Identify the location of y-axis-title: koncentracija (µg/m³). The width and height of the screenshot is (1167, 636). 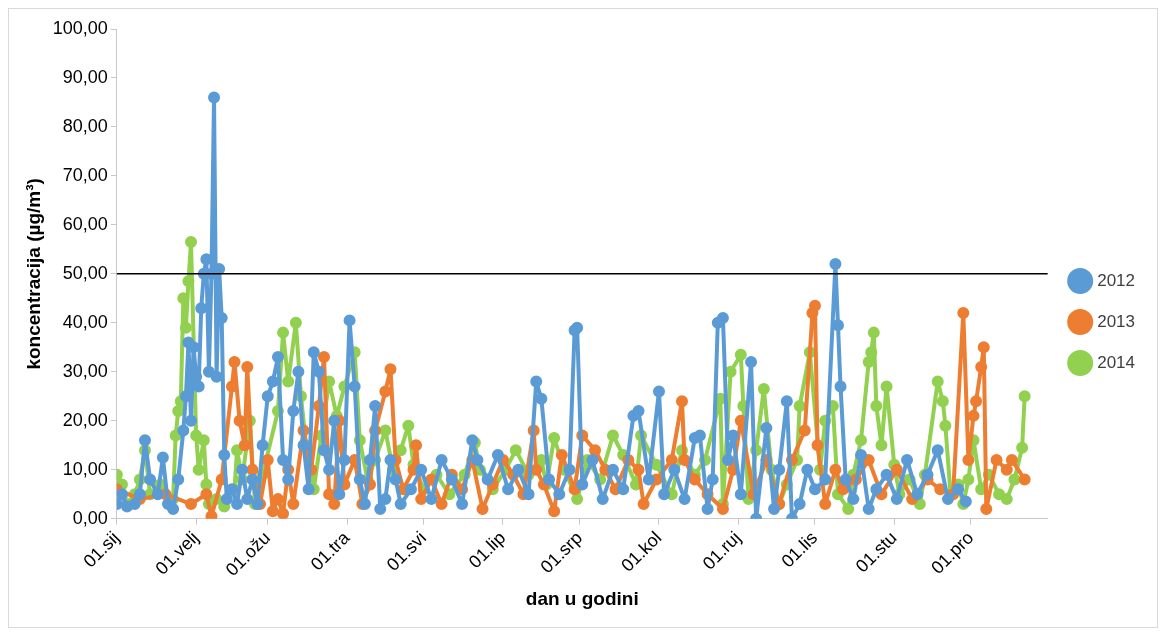
(33, 274).